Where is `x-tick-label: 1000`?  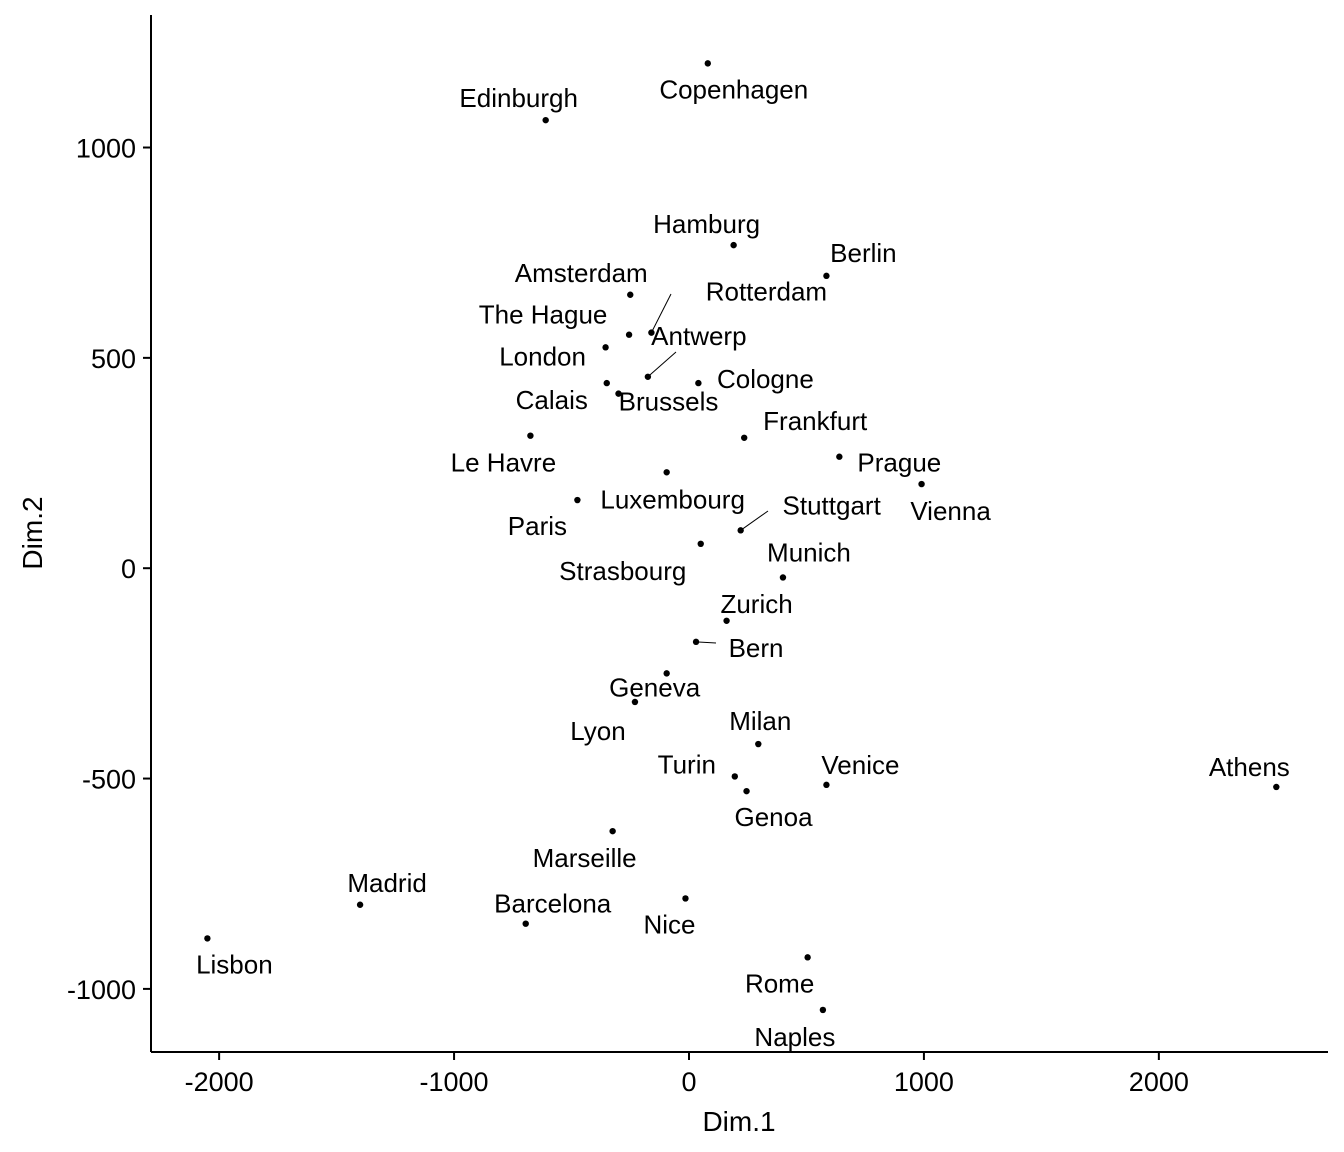
x-tick-label: 1000 is located at coordinates (924, 1082).